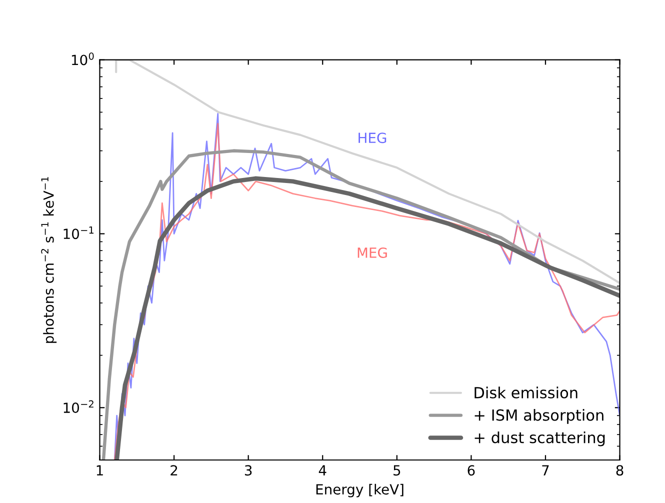 The image size is (665, 503). What do you see at coordinates (397, 470) in the screenshot?
I see `x-tick-label: 5` at bounding box center [397, 470].